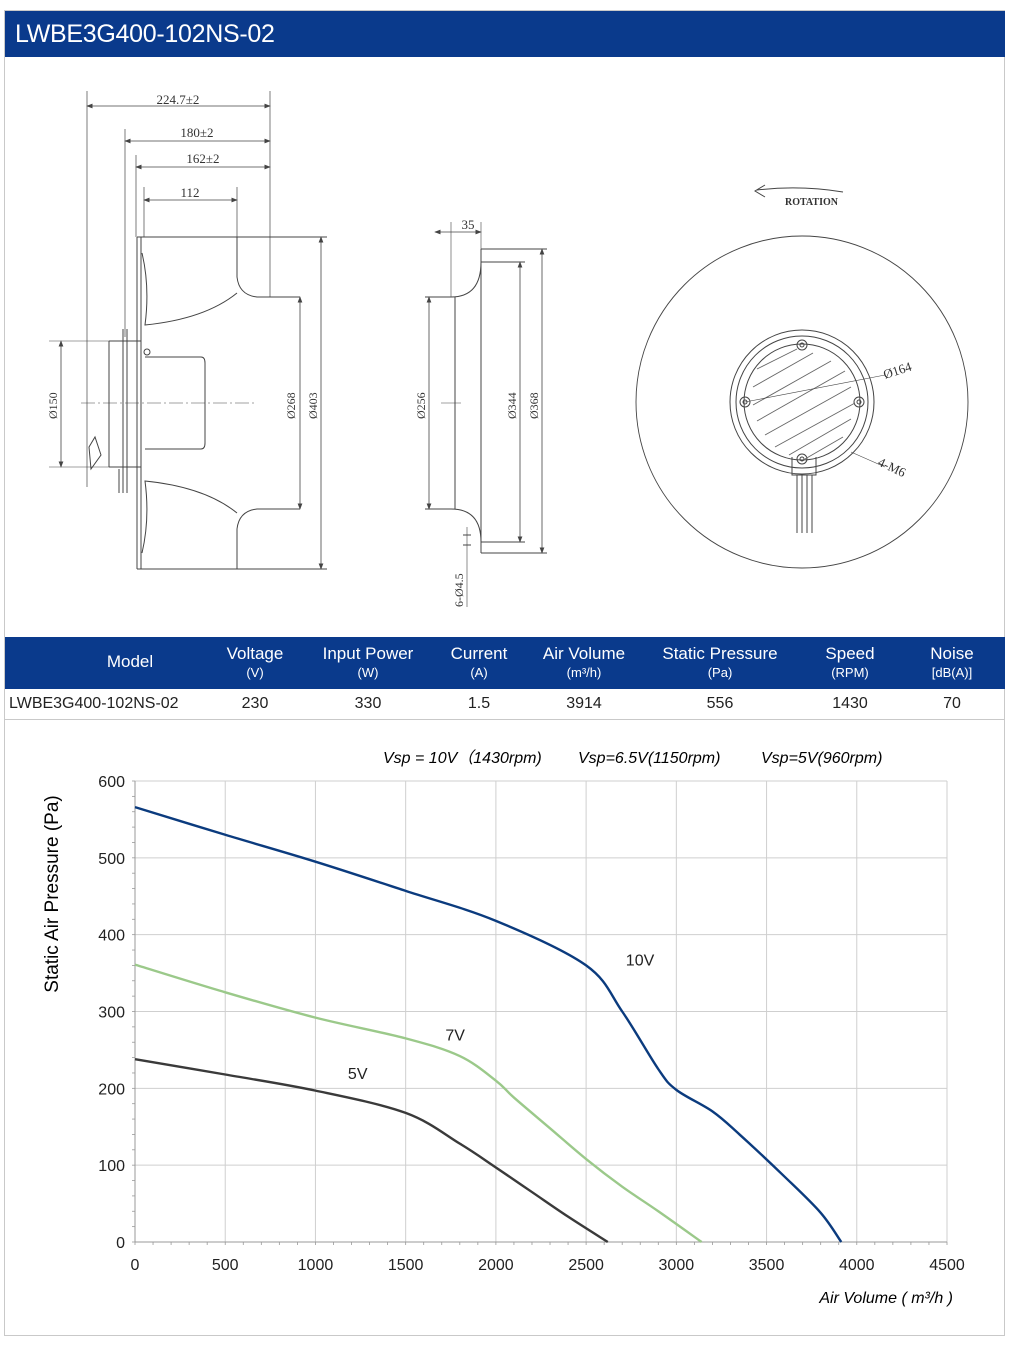  What do you see at coordinates (111, 1089) in the screenshot?
I see `y-tick-label: 200` at bounding box center [111, 1089].